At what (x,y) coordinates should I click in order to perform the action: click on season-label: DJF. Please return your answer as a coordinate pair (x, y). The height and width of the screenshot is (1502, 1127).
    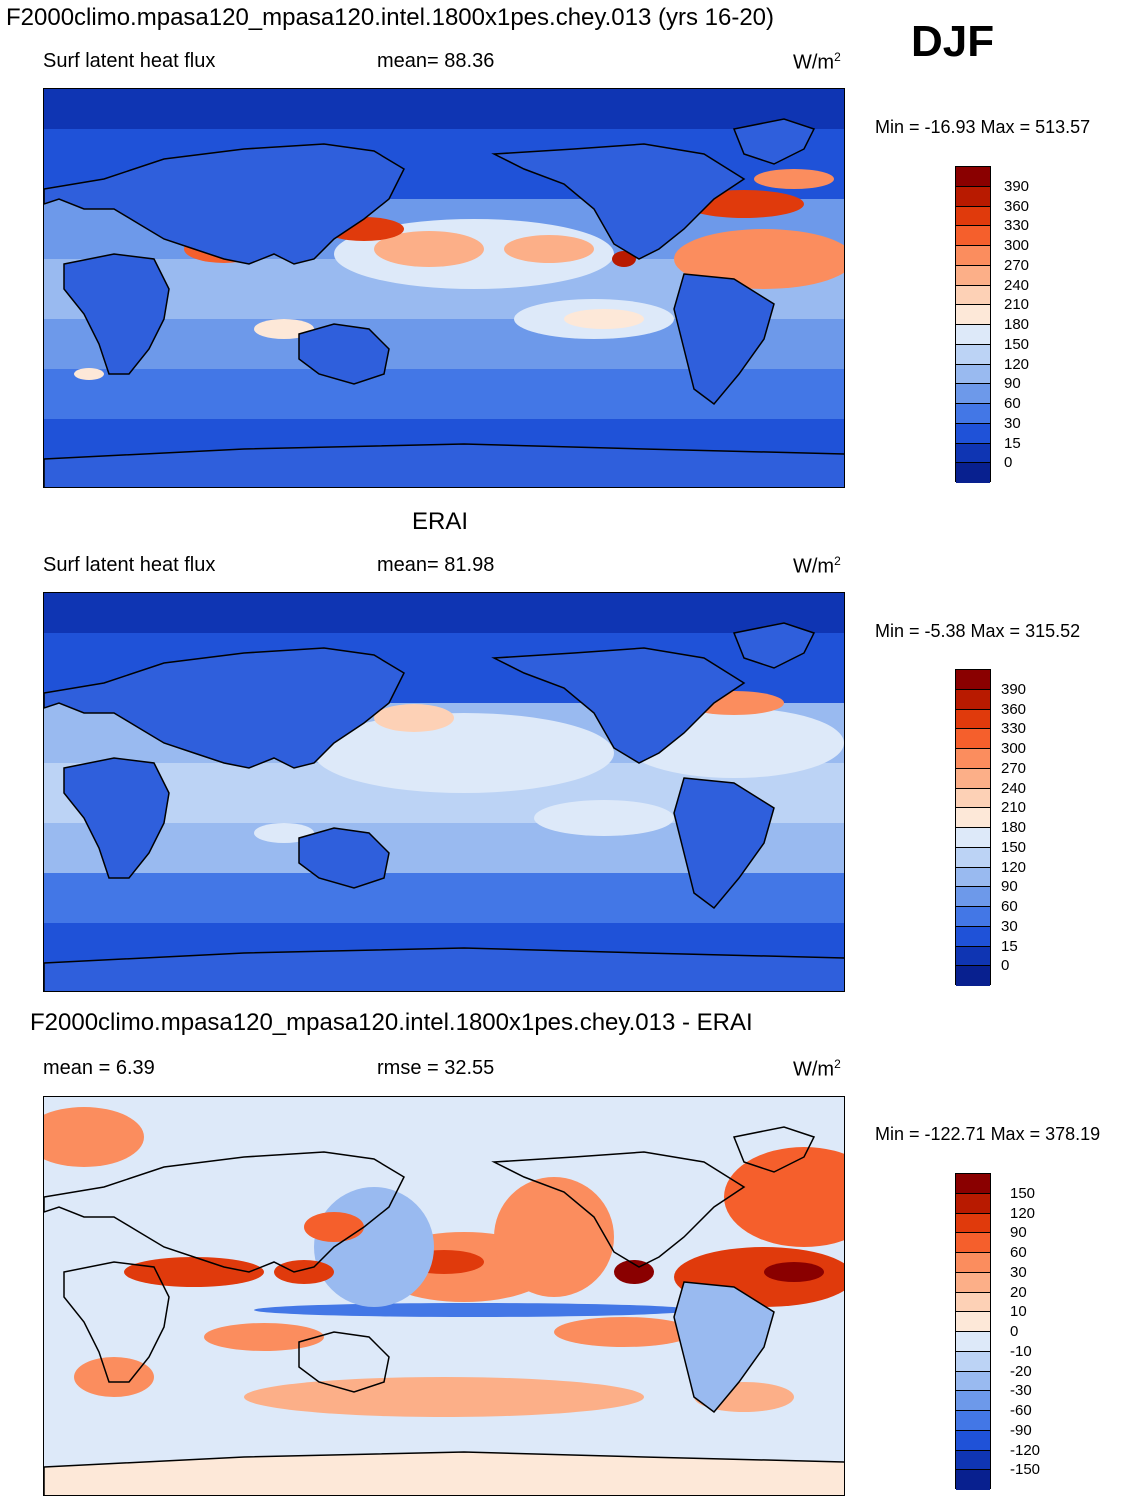
    Looking at the image, I should click on (953, 41).